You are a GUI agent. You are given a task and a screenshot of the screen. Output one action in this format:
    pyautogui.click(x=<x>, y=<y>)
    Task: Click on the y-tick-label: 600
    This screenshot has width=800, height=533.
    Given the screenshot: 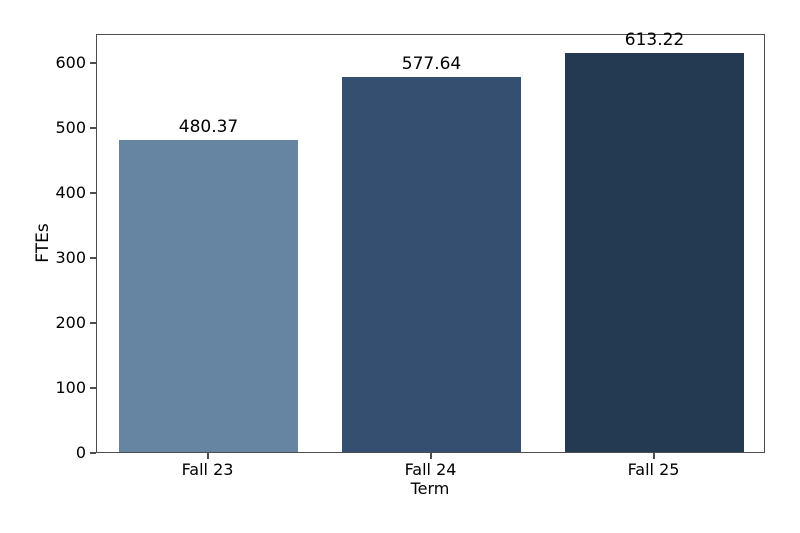 What is the action you would take?
    pyautogui.click(x=70, y=62)
    